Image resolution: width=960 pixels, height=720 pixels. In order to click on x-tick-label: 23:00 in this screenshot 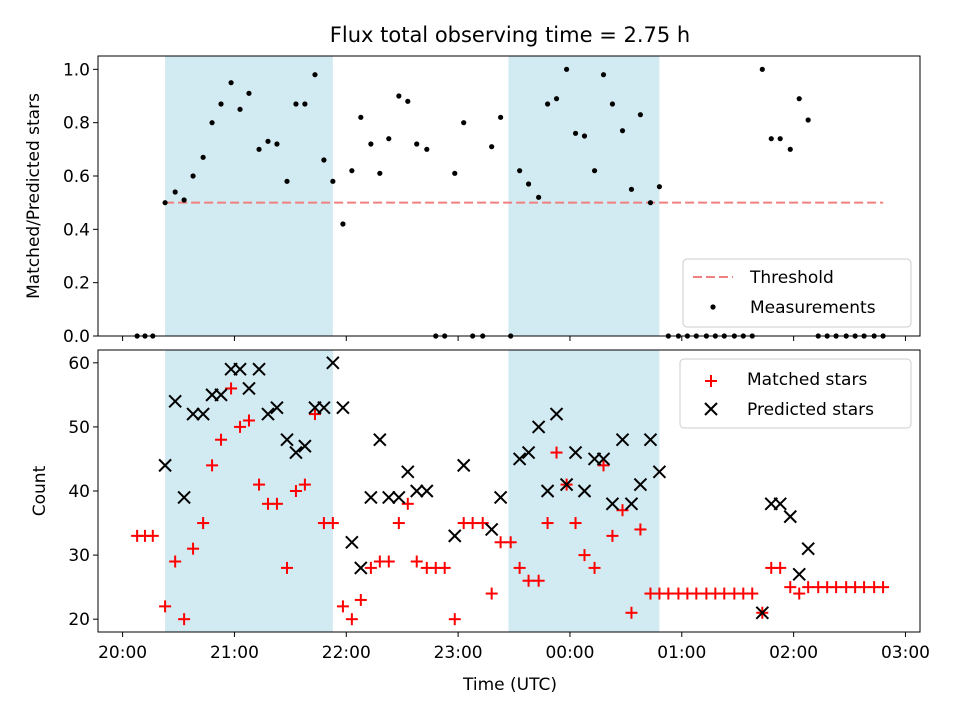, I will do `click(458, 653)`.